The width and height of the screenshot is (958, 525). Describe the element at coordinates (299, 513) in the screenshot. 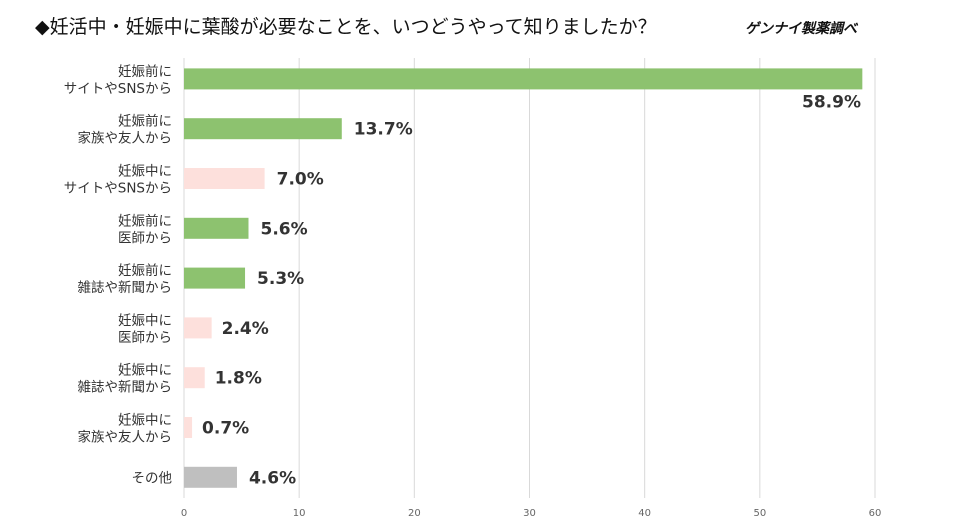

I see `x-tick-label: 10` at that location.